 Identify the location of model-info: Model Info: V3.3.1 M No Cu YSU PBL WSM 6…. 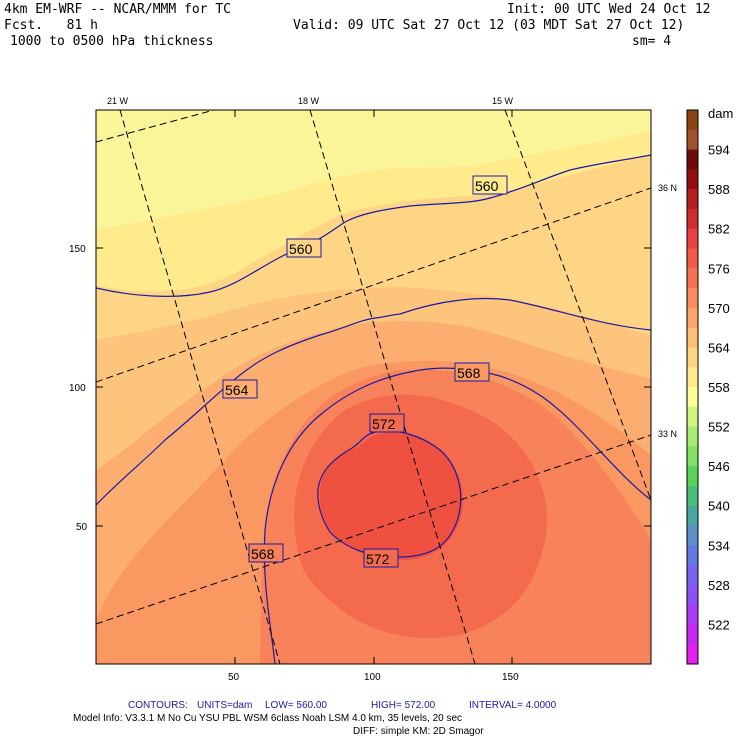
(267, 718).